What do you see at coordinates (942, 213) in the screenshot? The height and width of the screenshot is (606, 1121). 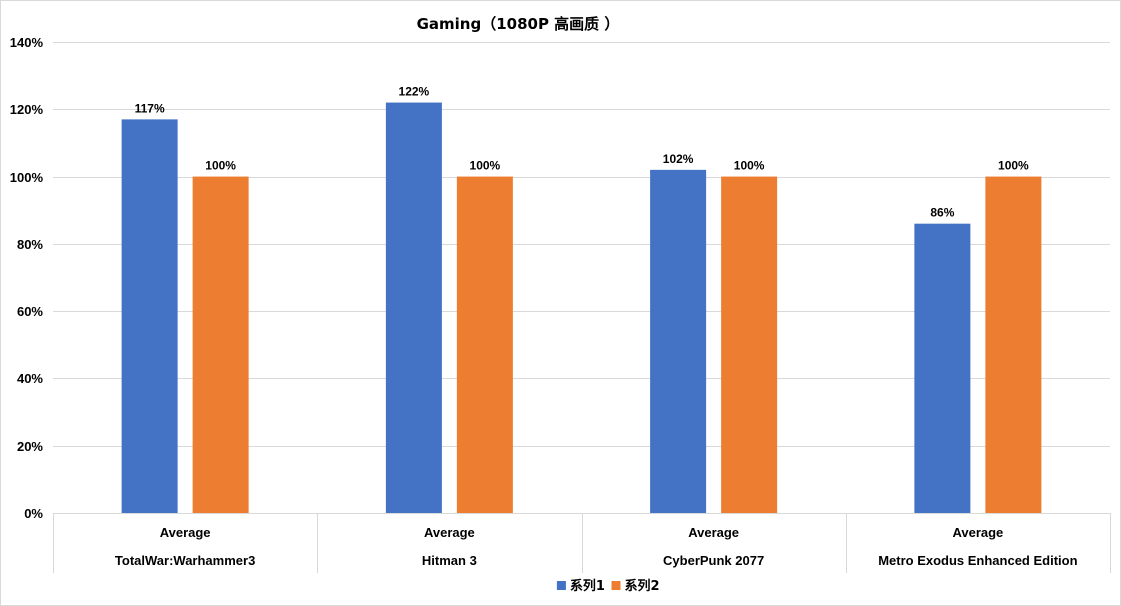 I see `data-label: 86%` at bounding box center [942, 213].